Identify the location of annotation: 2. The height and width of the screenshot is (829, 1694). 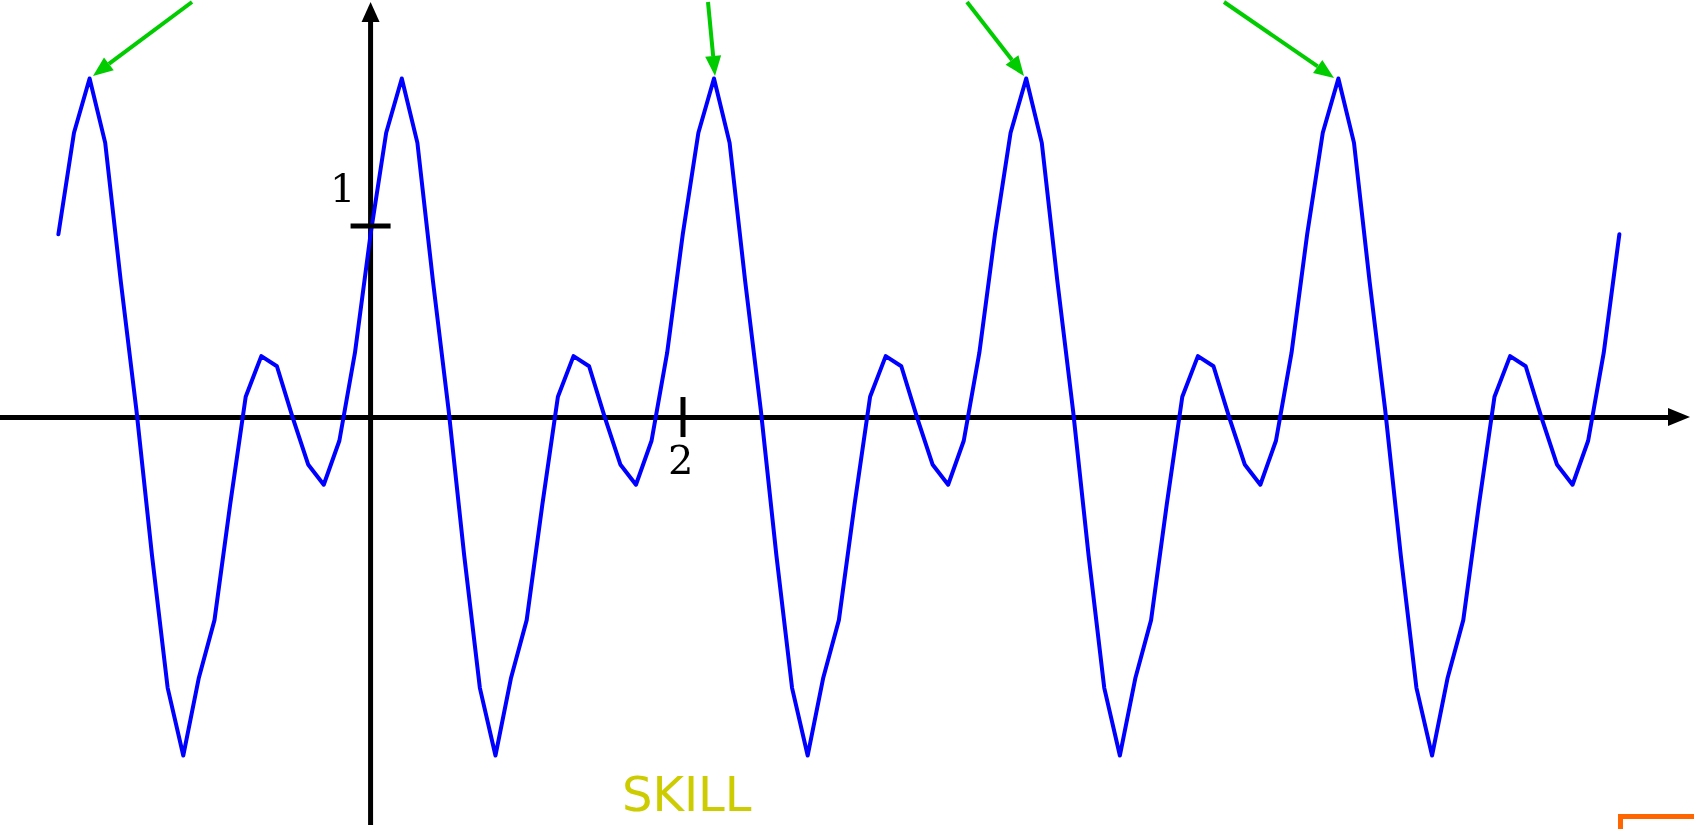
(681, 460).